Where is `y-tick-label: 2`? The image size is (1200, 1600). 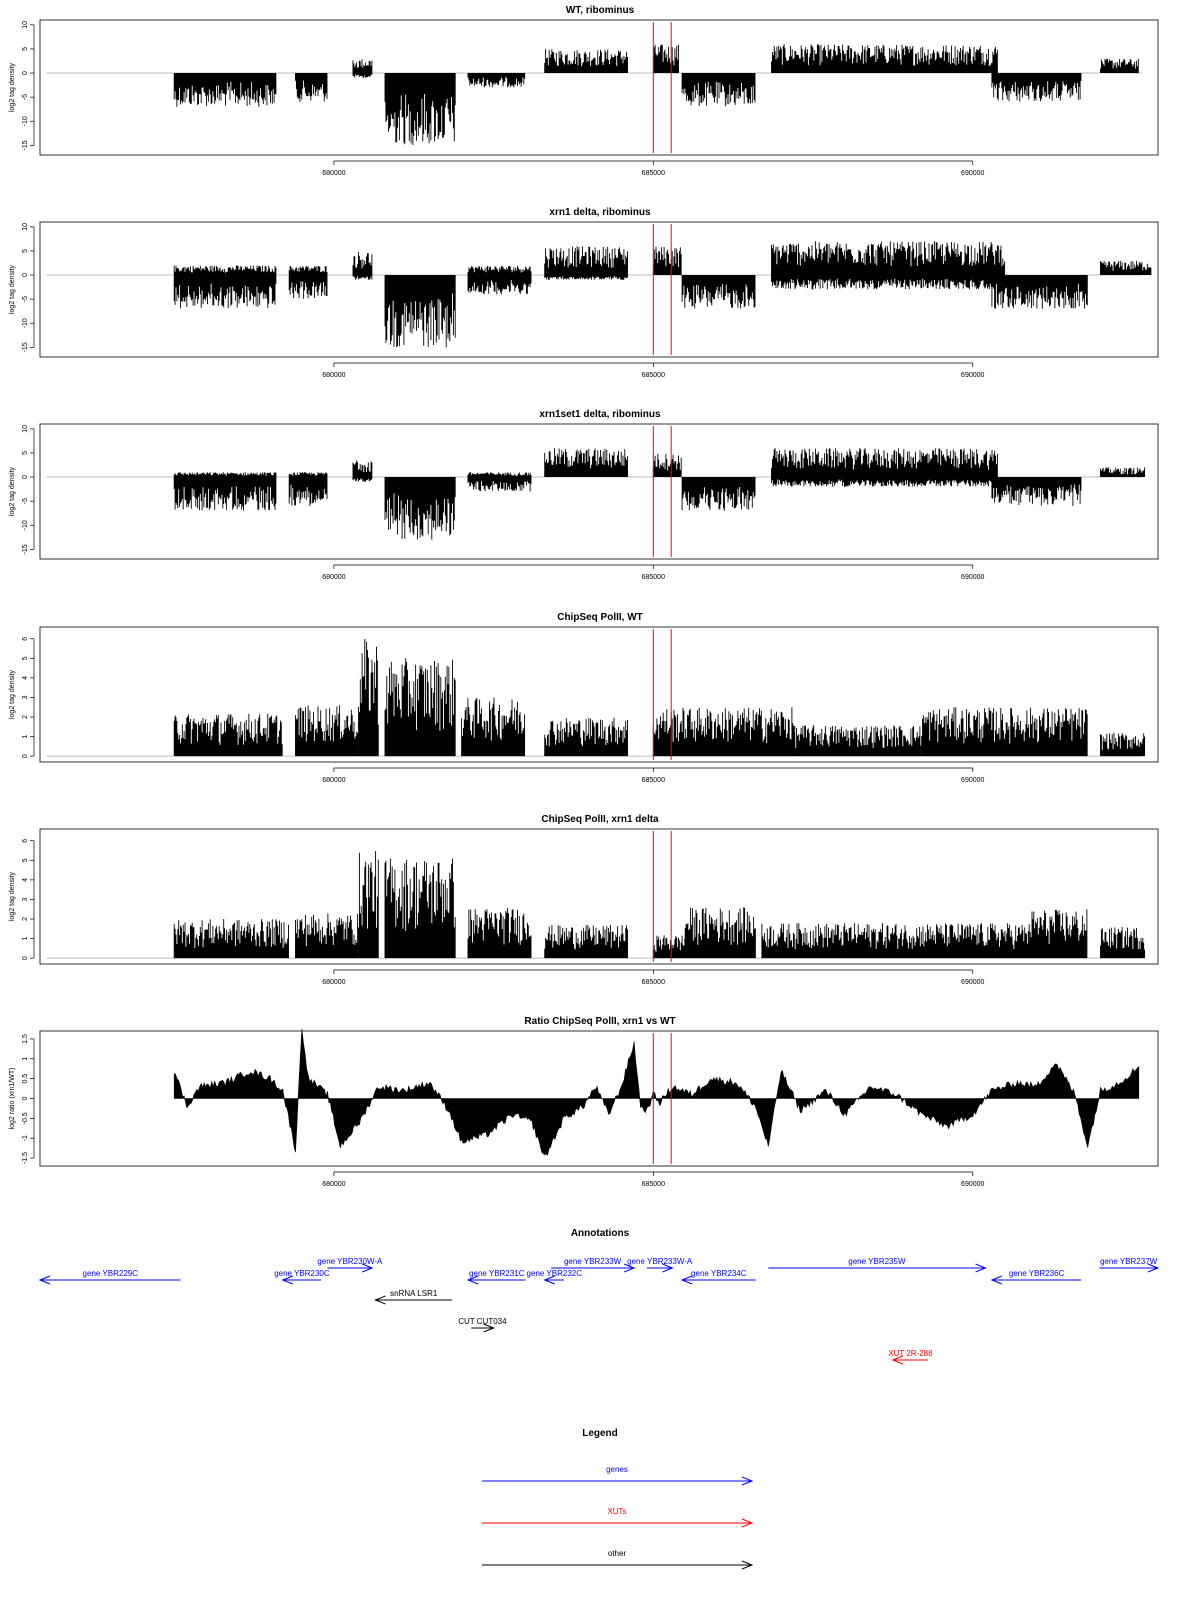 y-tick-label: 2 is located at coordinates (25, 717).